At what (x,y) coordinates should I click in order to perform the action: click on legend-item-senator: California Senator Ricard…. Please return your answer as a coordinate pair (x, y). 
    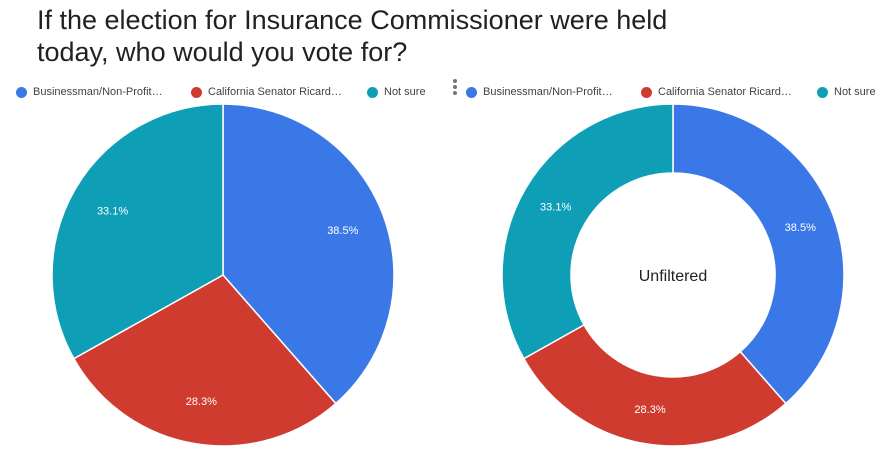
    Looking at the image, I should click on (266, 92).